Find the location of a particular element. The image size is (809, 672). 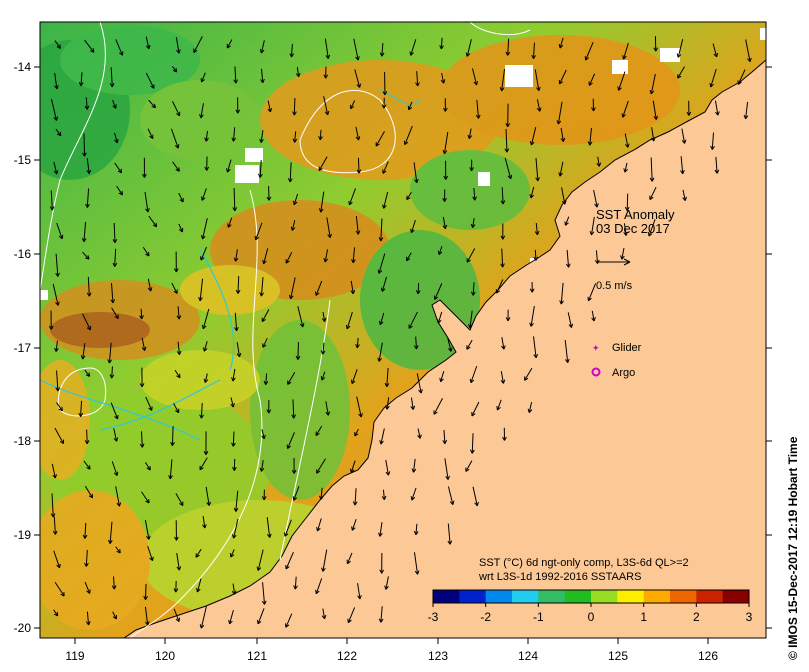

colorbar-tick-label: 2 is located at coordinates (696, 617).